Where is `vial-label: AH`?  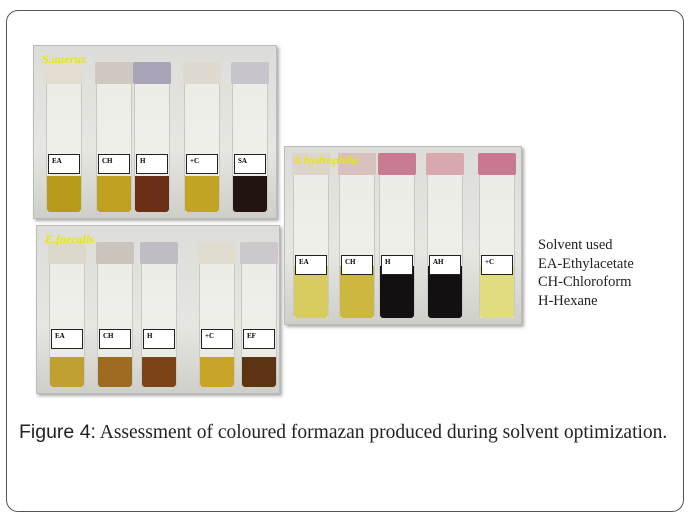
vial-label: AH is located at coordinates (445, 265).